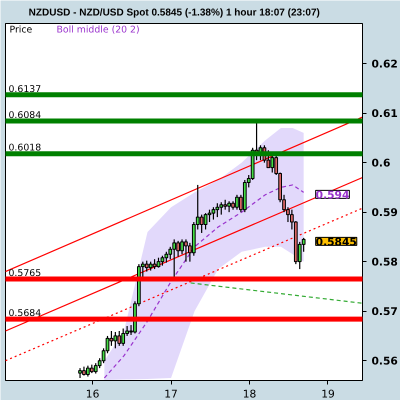  Describe the element at coordinates (25, 116) in the screenshot. I see `ref-line-label: 0.6084` at that location.